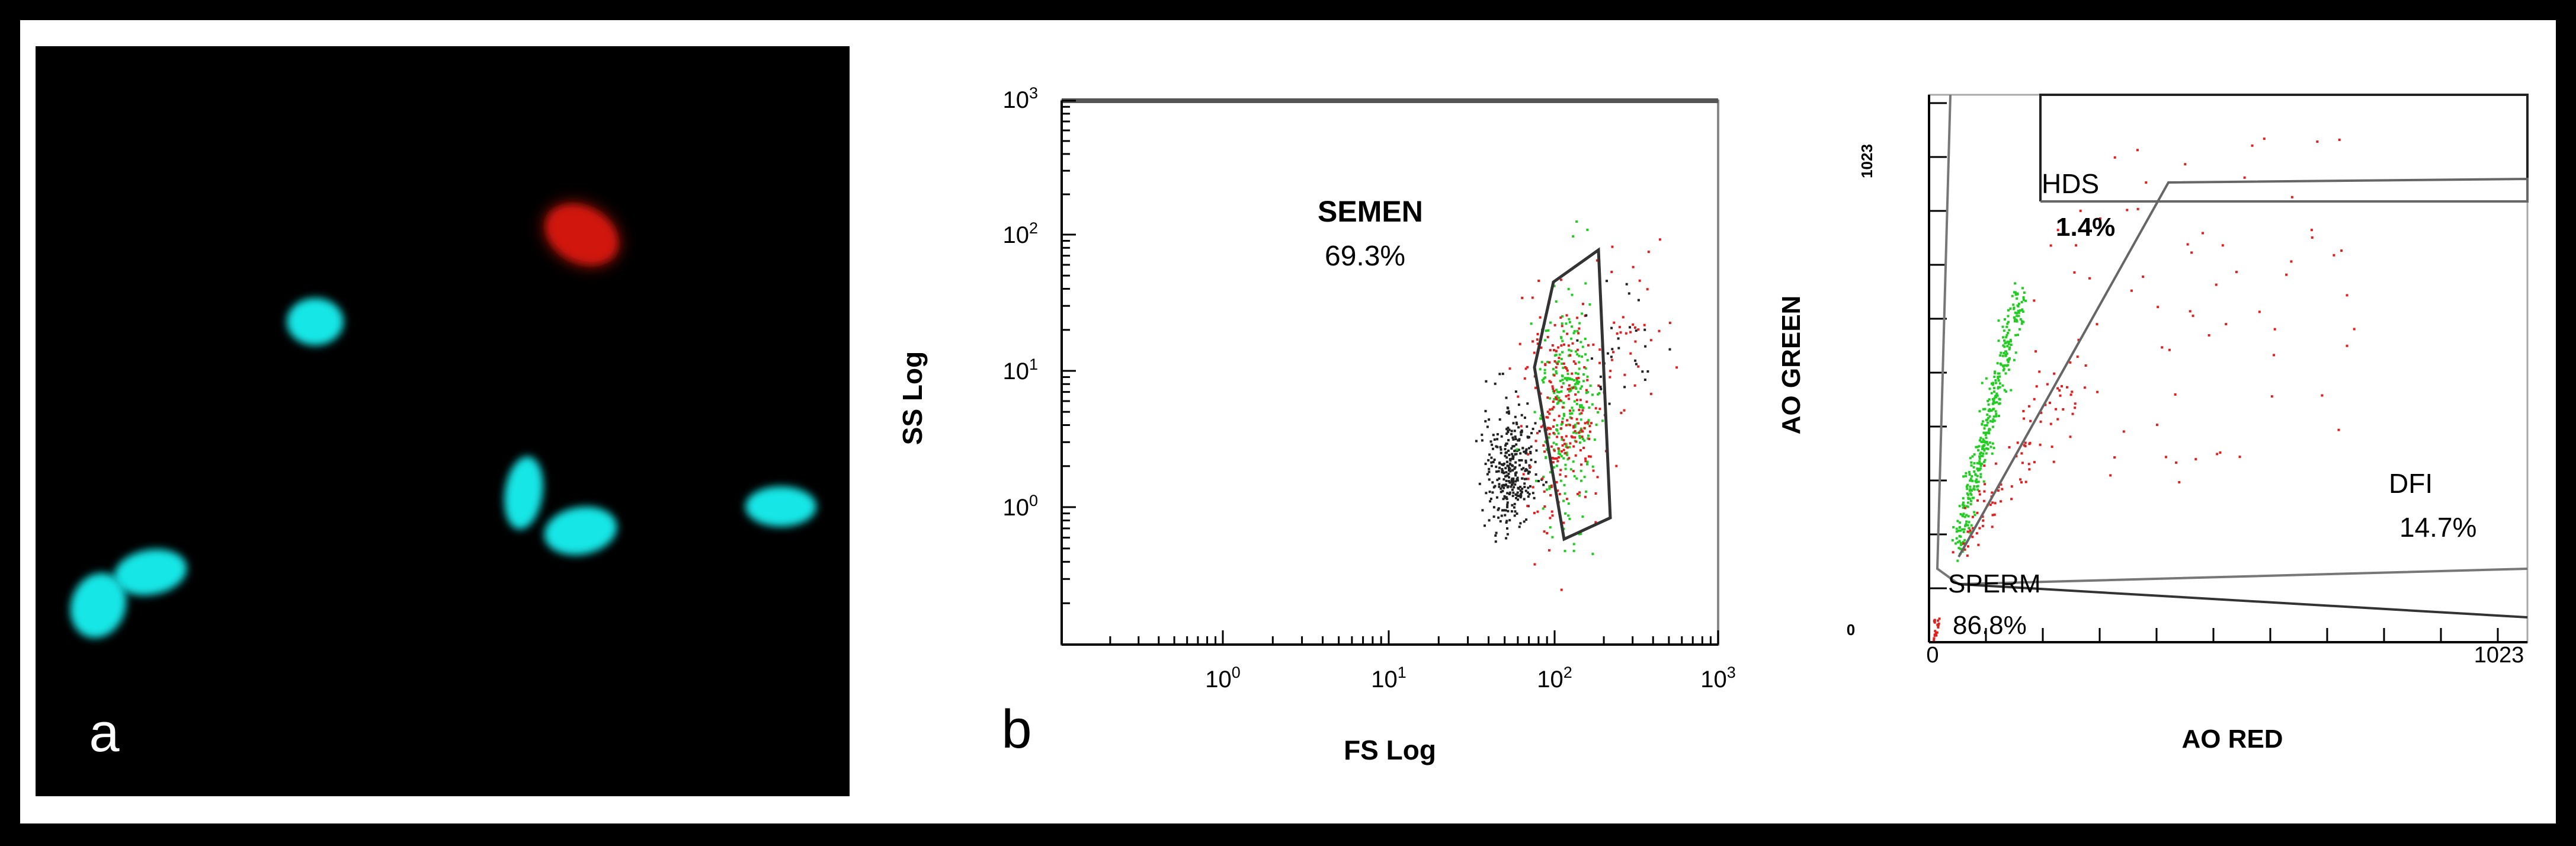  What do you see at coordinates (1020, 98) in the screenshot?
I see `y-tick-label: 103` at bounding box center [1020, 98].